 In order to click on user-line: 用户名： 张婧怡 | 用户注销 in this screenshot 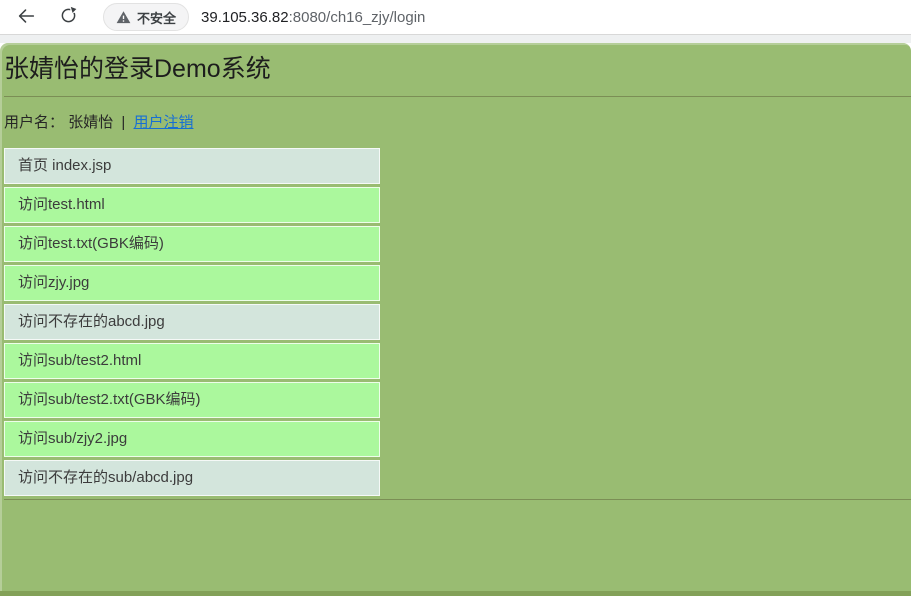, I will do `click(457, 121)`.